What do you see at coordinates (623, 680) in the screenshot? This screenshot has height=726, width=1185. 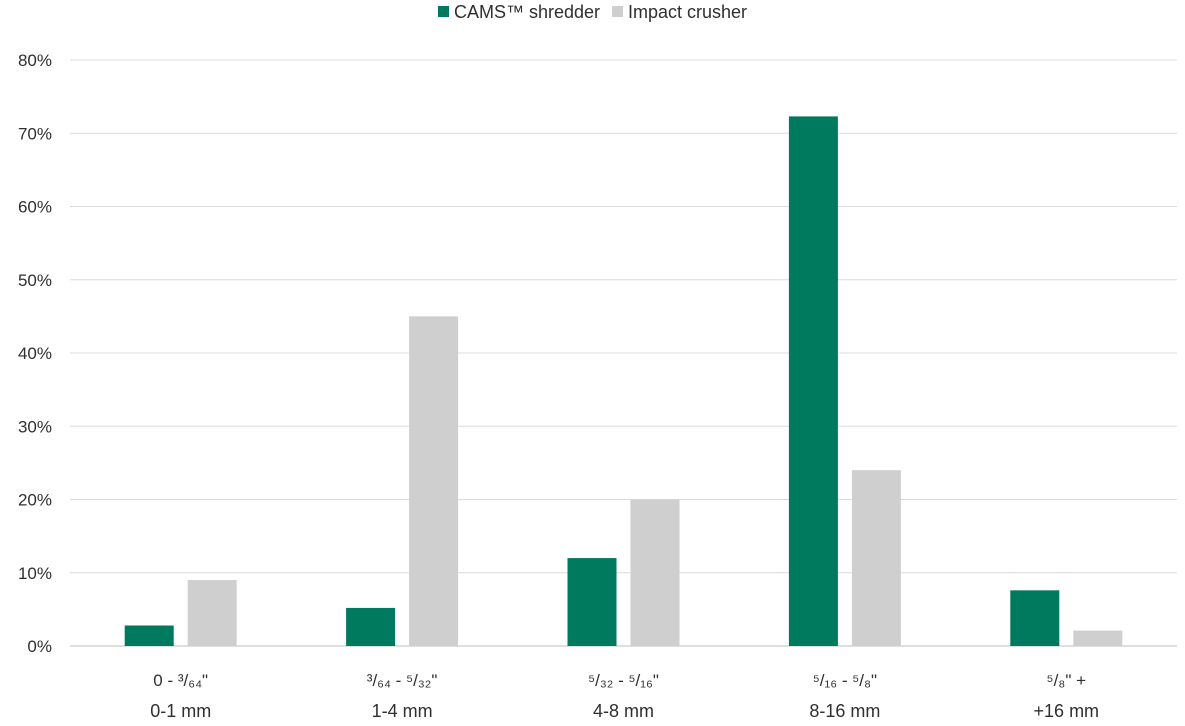 I see `x-tick-label-inch: ⁵/₃₂ - ⁵/₁₆"` at bounding box center [623, 680].